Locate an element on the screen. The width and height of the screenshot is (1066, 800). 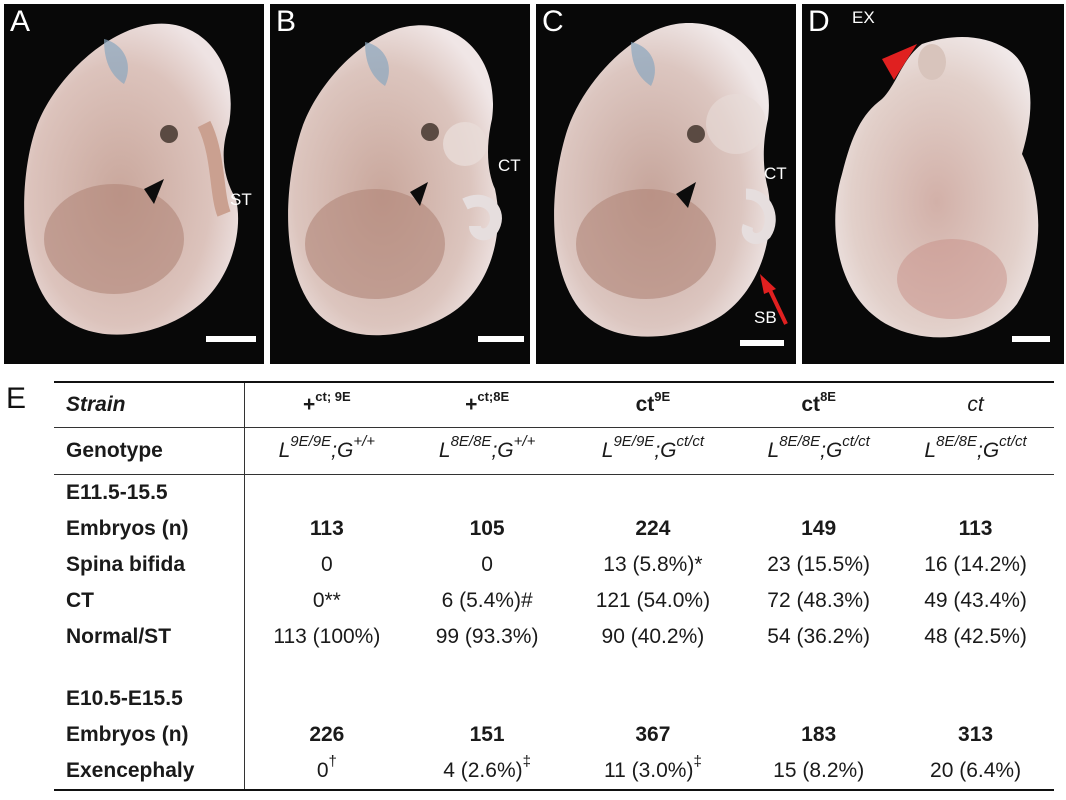
value-cell: 4 (2.6%)‡ is located at coordinates (487, 772).